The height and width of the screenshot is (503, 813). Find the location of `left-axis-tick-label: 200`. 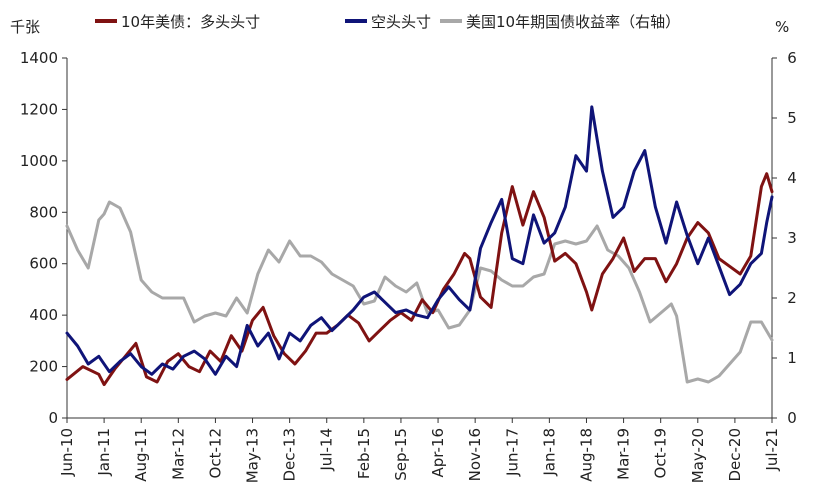

left-axis-tick-label: 200 is located at coordinates (43, 367).